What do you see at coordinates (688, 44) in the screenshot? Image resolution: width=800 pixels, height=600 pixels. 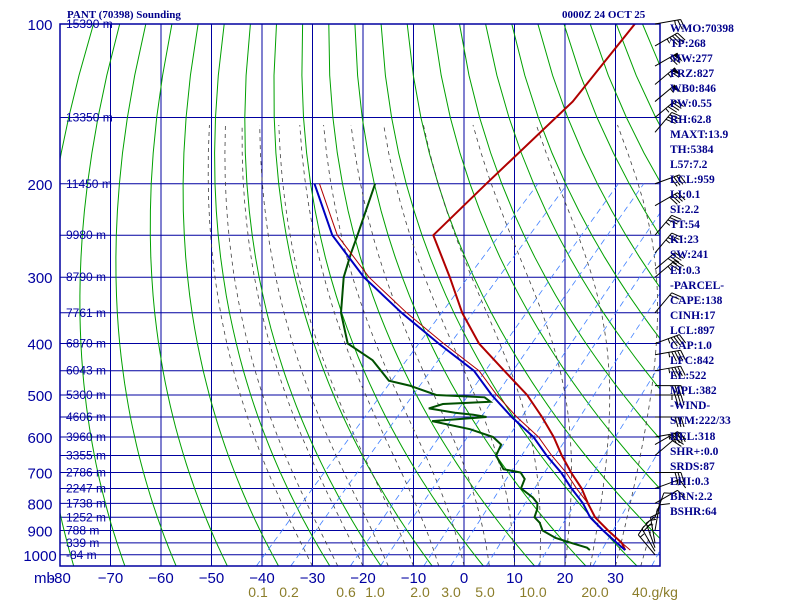 I see `index-line: TP:268` at bounding box center [688, 44].